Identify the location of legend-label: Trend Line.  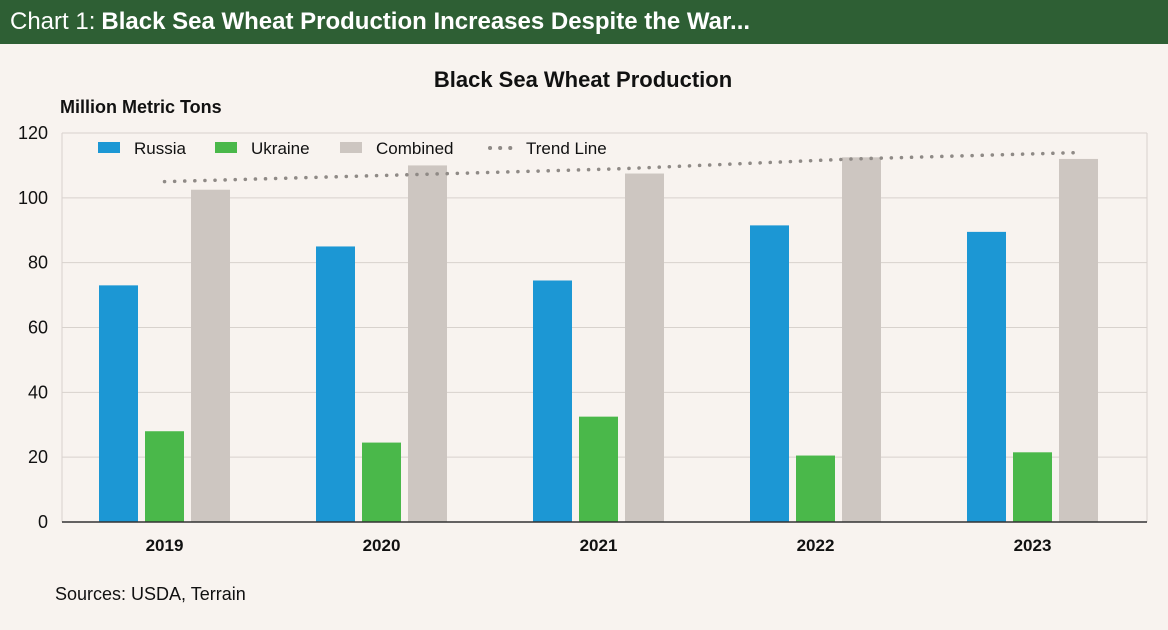
(566, 148).